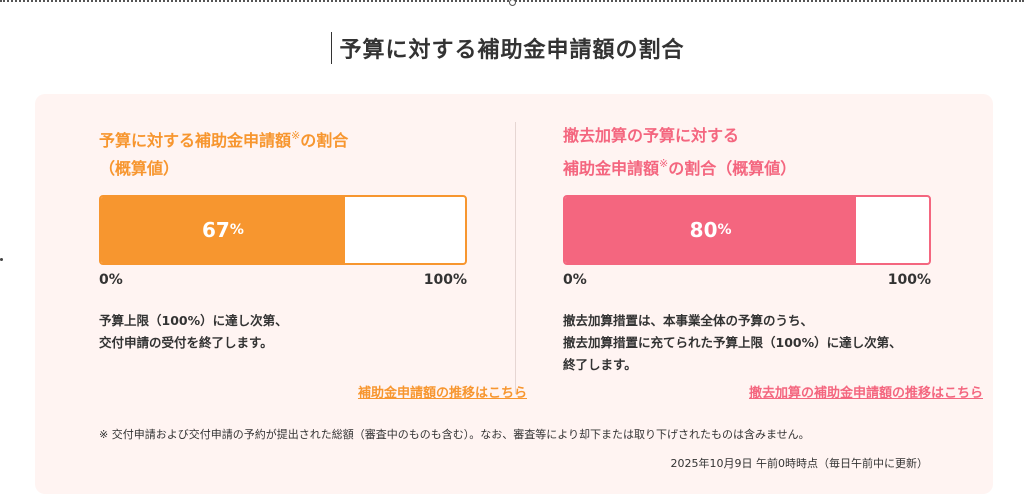  Describe the element at coordinates (186, 342) in the screenshot. I see `budget-note-line: 交付申請の受付を終了します。` at that location.